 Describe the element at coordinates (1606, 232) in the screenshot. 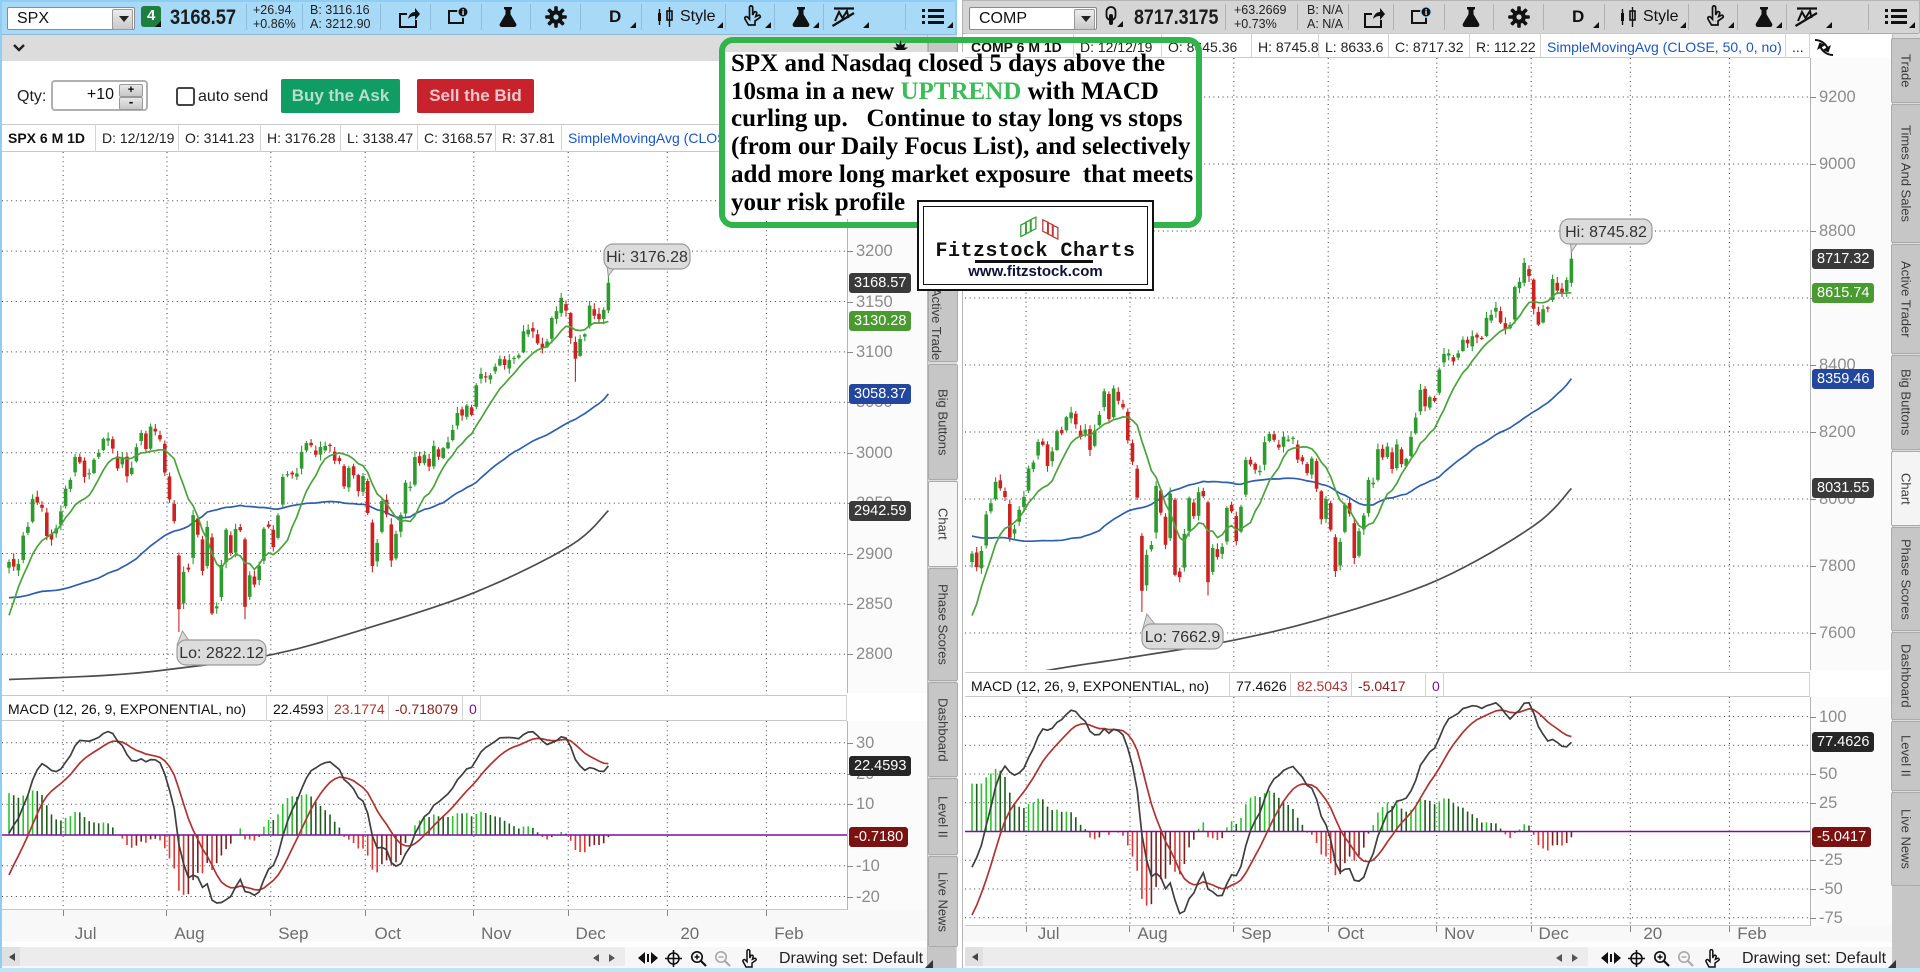

I see `svg-text: Hi: 8745.82` at that location.